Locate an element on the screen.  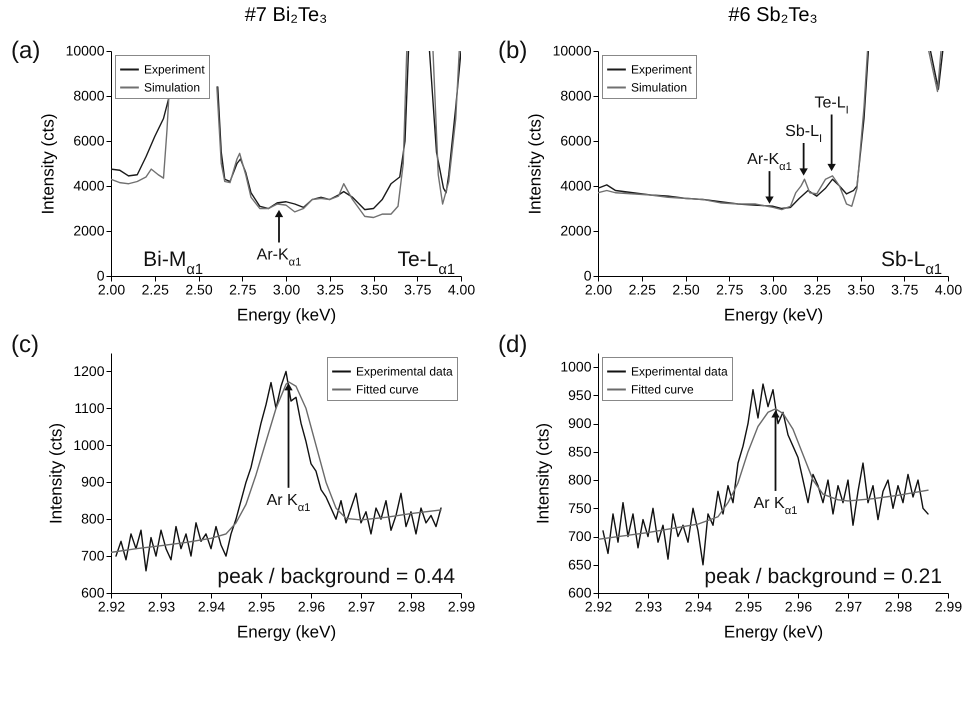
annotation: Te-L$_{α1}$ is located at coordinates (426, 263).